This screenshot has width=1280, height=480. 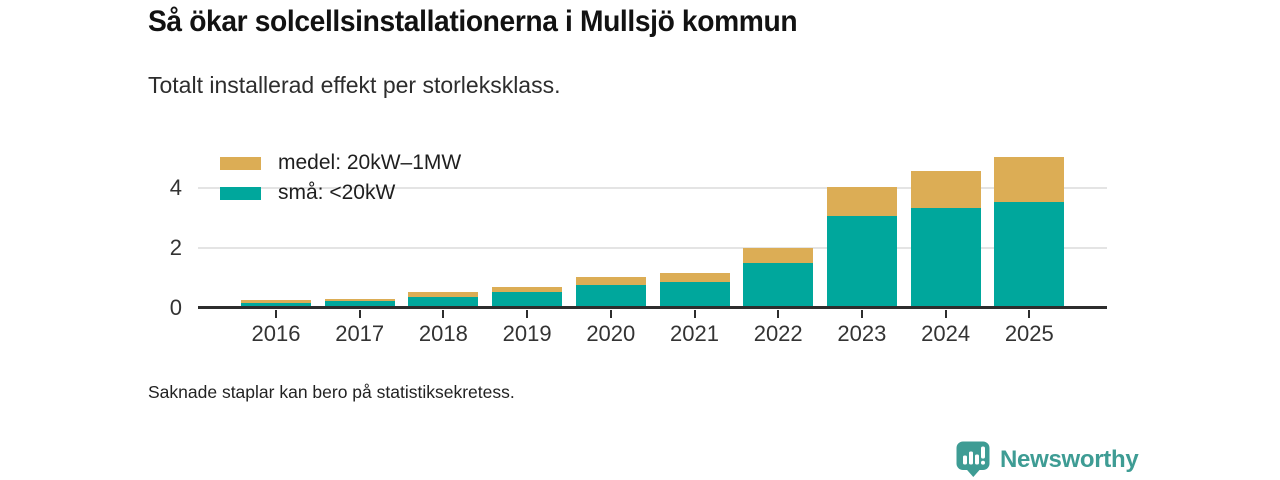 What do you see at coordinates (652, 248) in the screenshot?
I see `gridline-y2` at bounding box center [652, 248].